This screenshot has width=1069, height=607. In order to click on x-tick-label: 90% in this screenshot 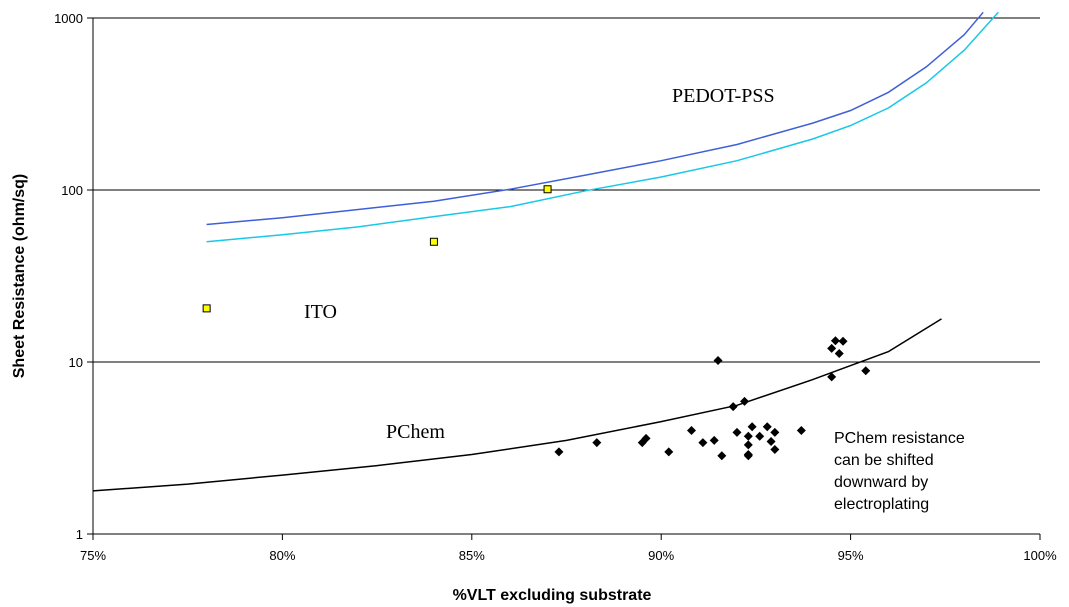, I will do `click(661, 555)`.